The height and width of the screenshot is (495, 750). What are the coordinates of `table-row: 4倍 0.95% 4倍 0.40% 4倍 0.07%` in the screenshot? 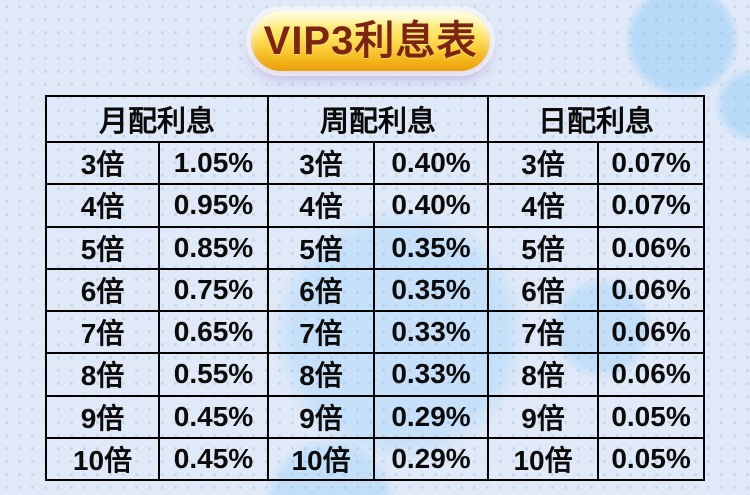 It's located at (375, 205).